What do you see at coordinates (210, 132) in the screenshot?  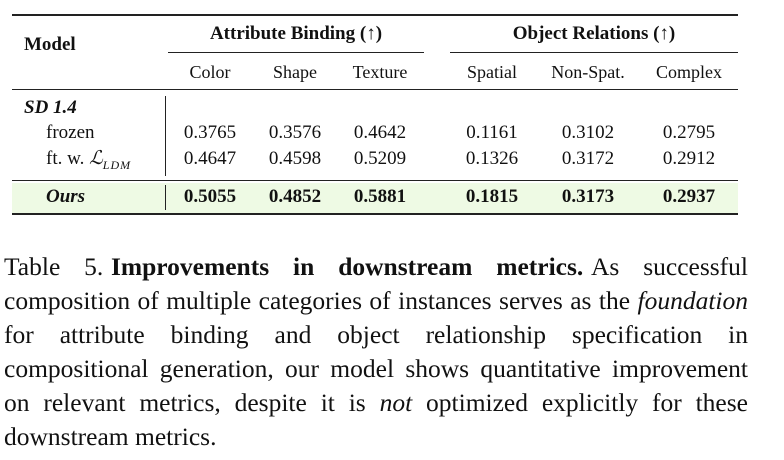 I see `cell-value: 0.3765` at bounding box center [210, 132].